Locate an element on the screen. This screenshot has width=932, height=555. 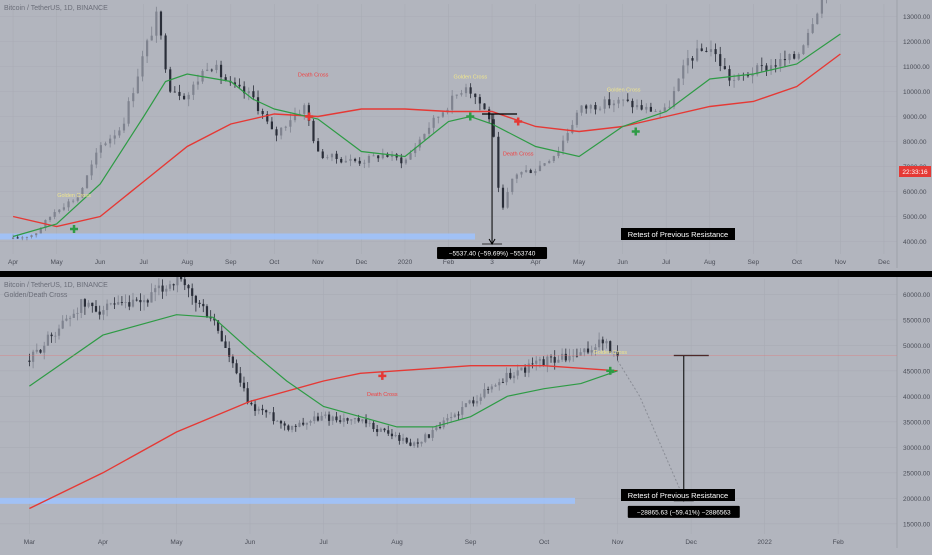
x-tick-label: Aug is located at coordinates (187, 262).